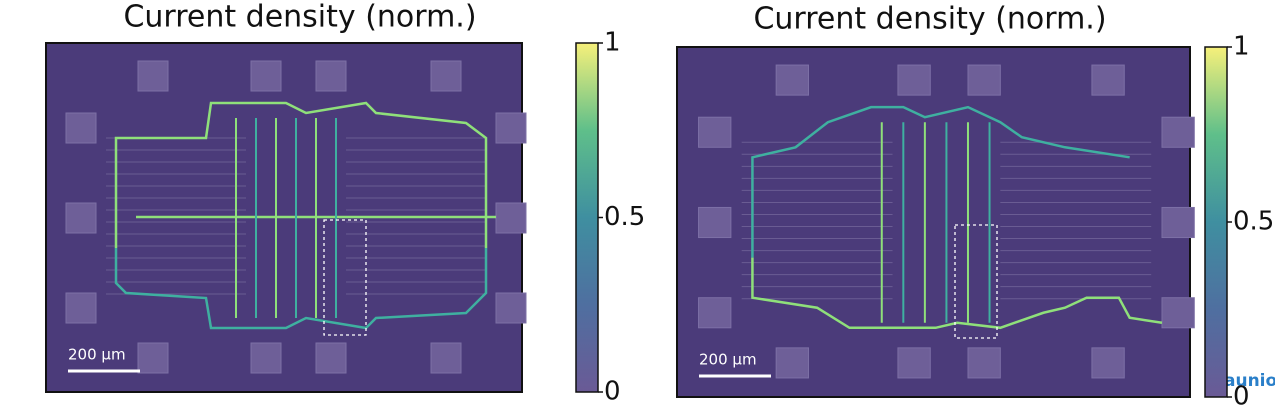  Describe the element at coordinates (1249, 381) in the screenshot. I see `watermark: aunion` at that location.